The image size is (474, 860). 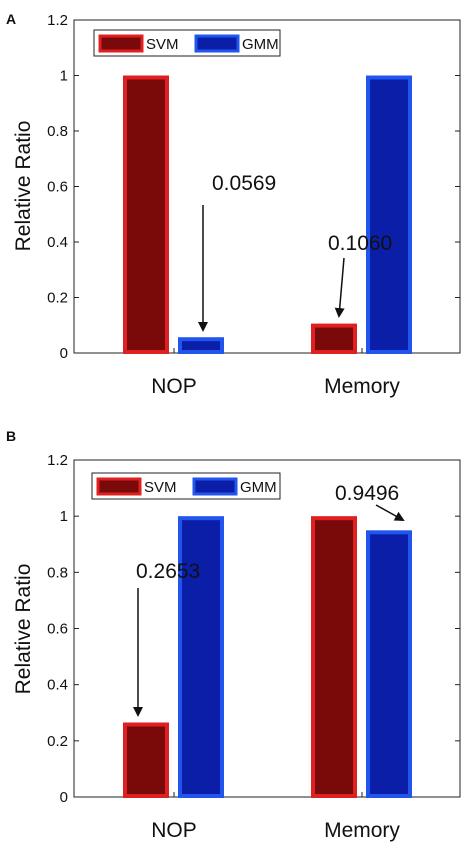 I want to click on panel-label: A, so click(x=11, y=19).